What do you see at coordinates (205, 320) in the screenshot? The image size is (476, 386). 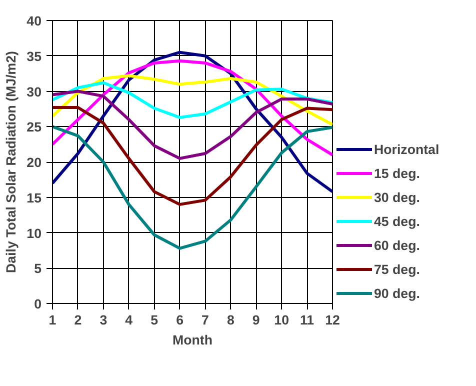 I see `x-tick-label: 7` at bounding box center [205, 320].